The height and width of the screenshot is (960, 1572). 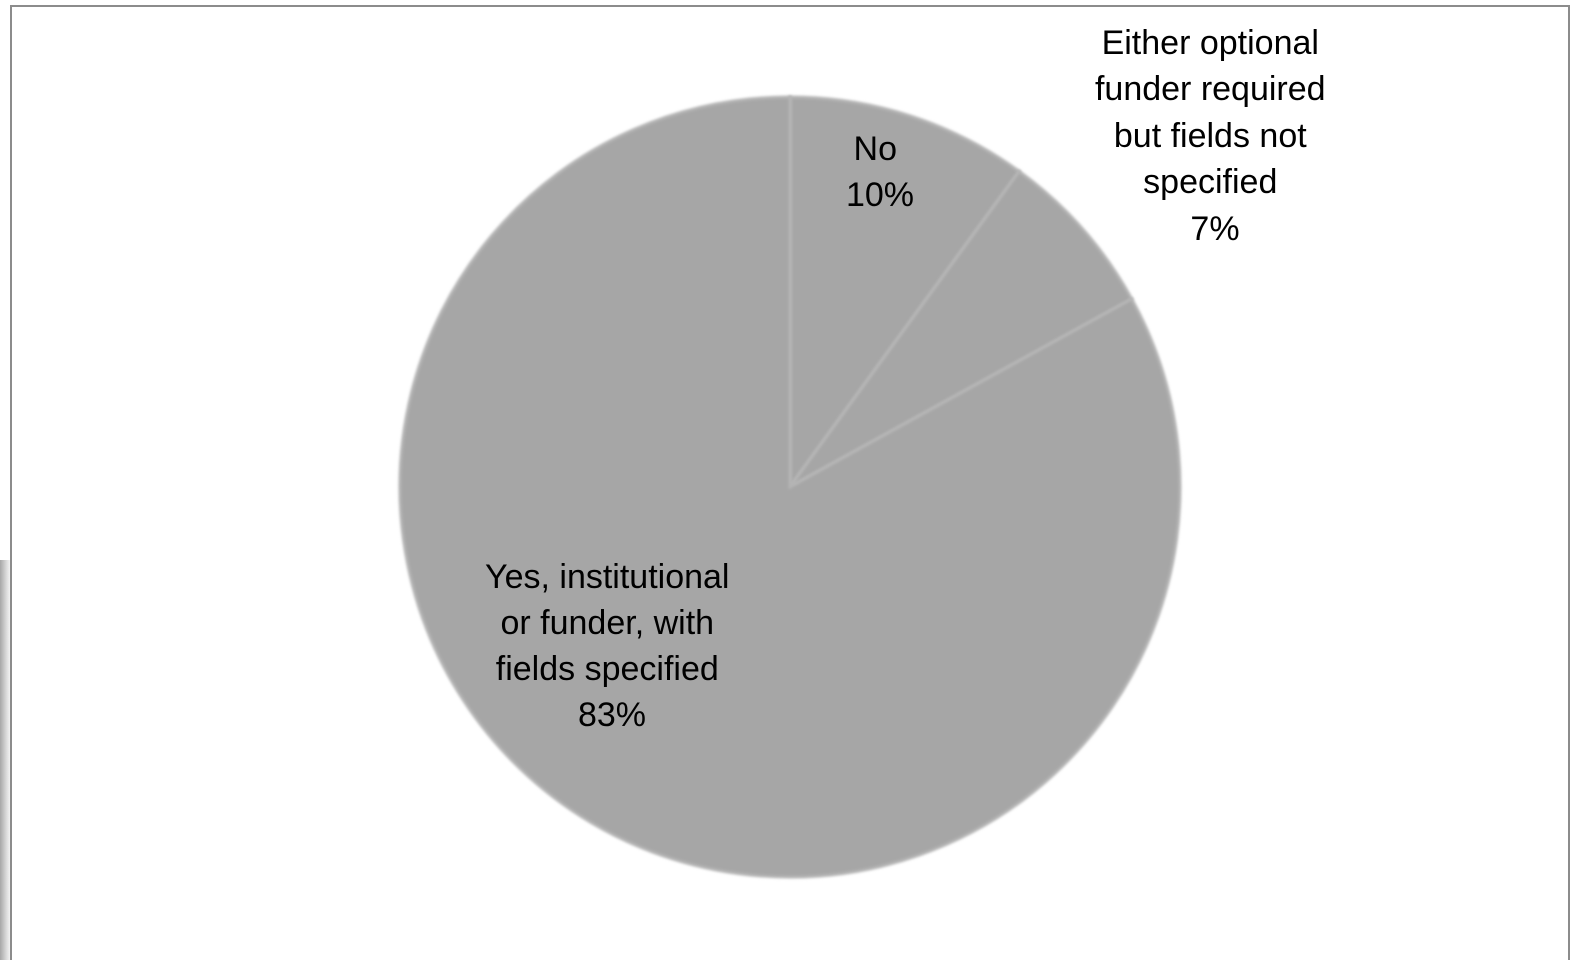 What do you see at coordinates (607, 577) in the screenshot?
I see `slice-label-yes-line-1: Yes, institutional` at bounding box center [607, 577].